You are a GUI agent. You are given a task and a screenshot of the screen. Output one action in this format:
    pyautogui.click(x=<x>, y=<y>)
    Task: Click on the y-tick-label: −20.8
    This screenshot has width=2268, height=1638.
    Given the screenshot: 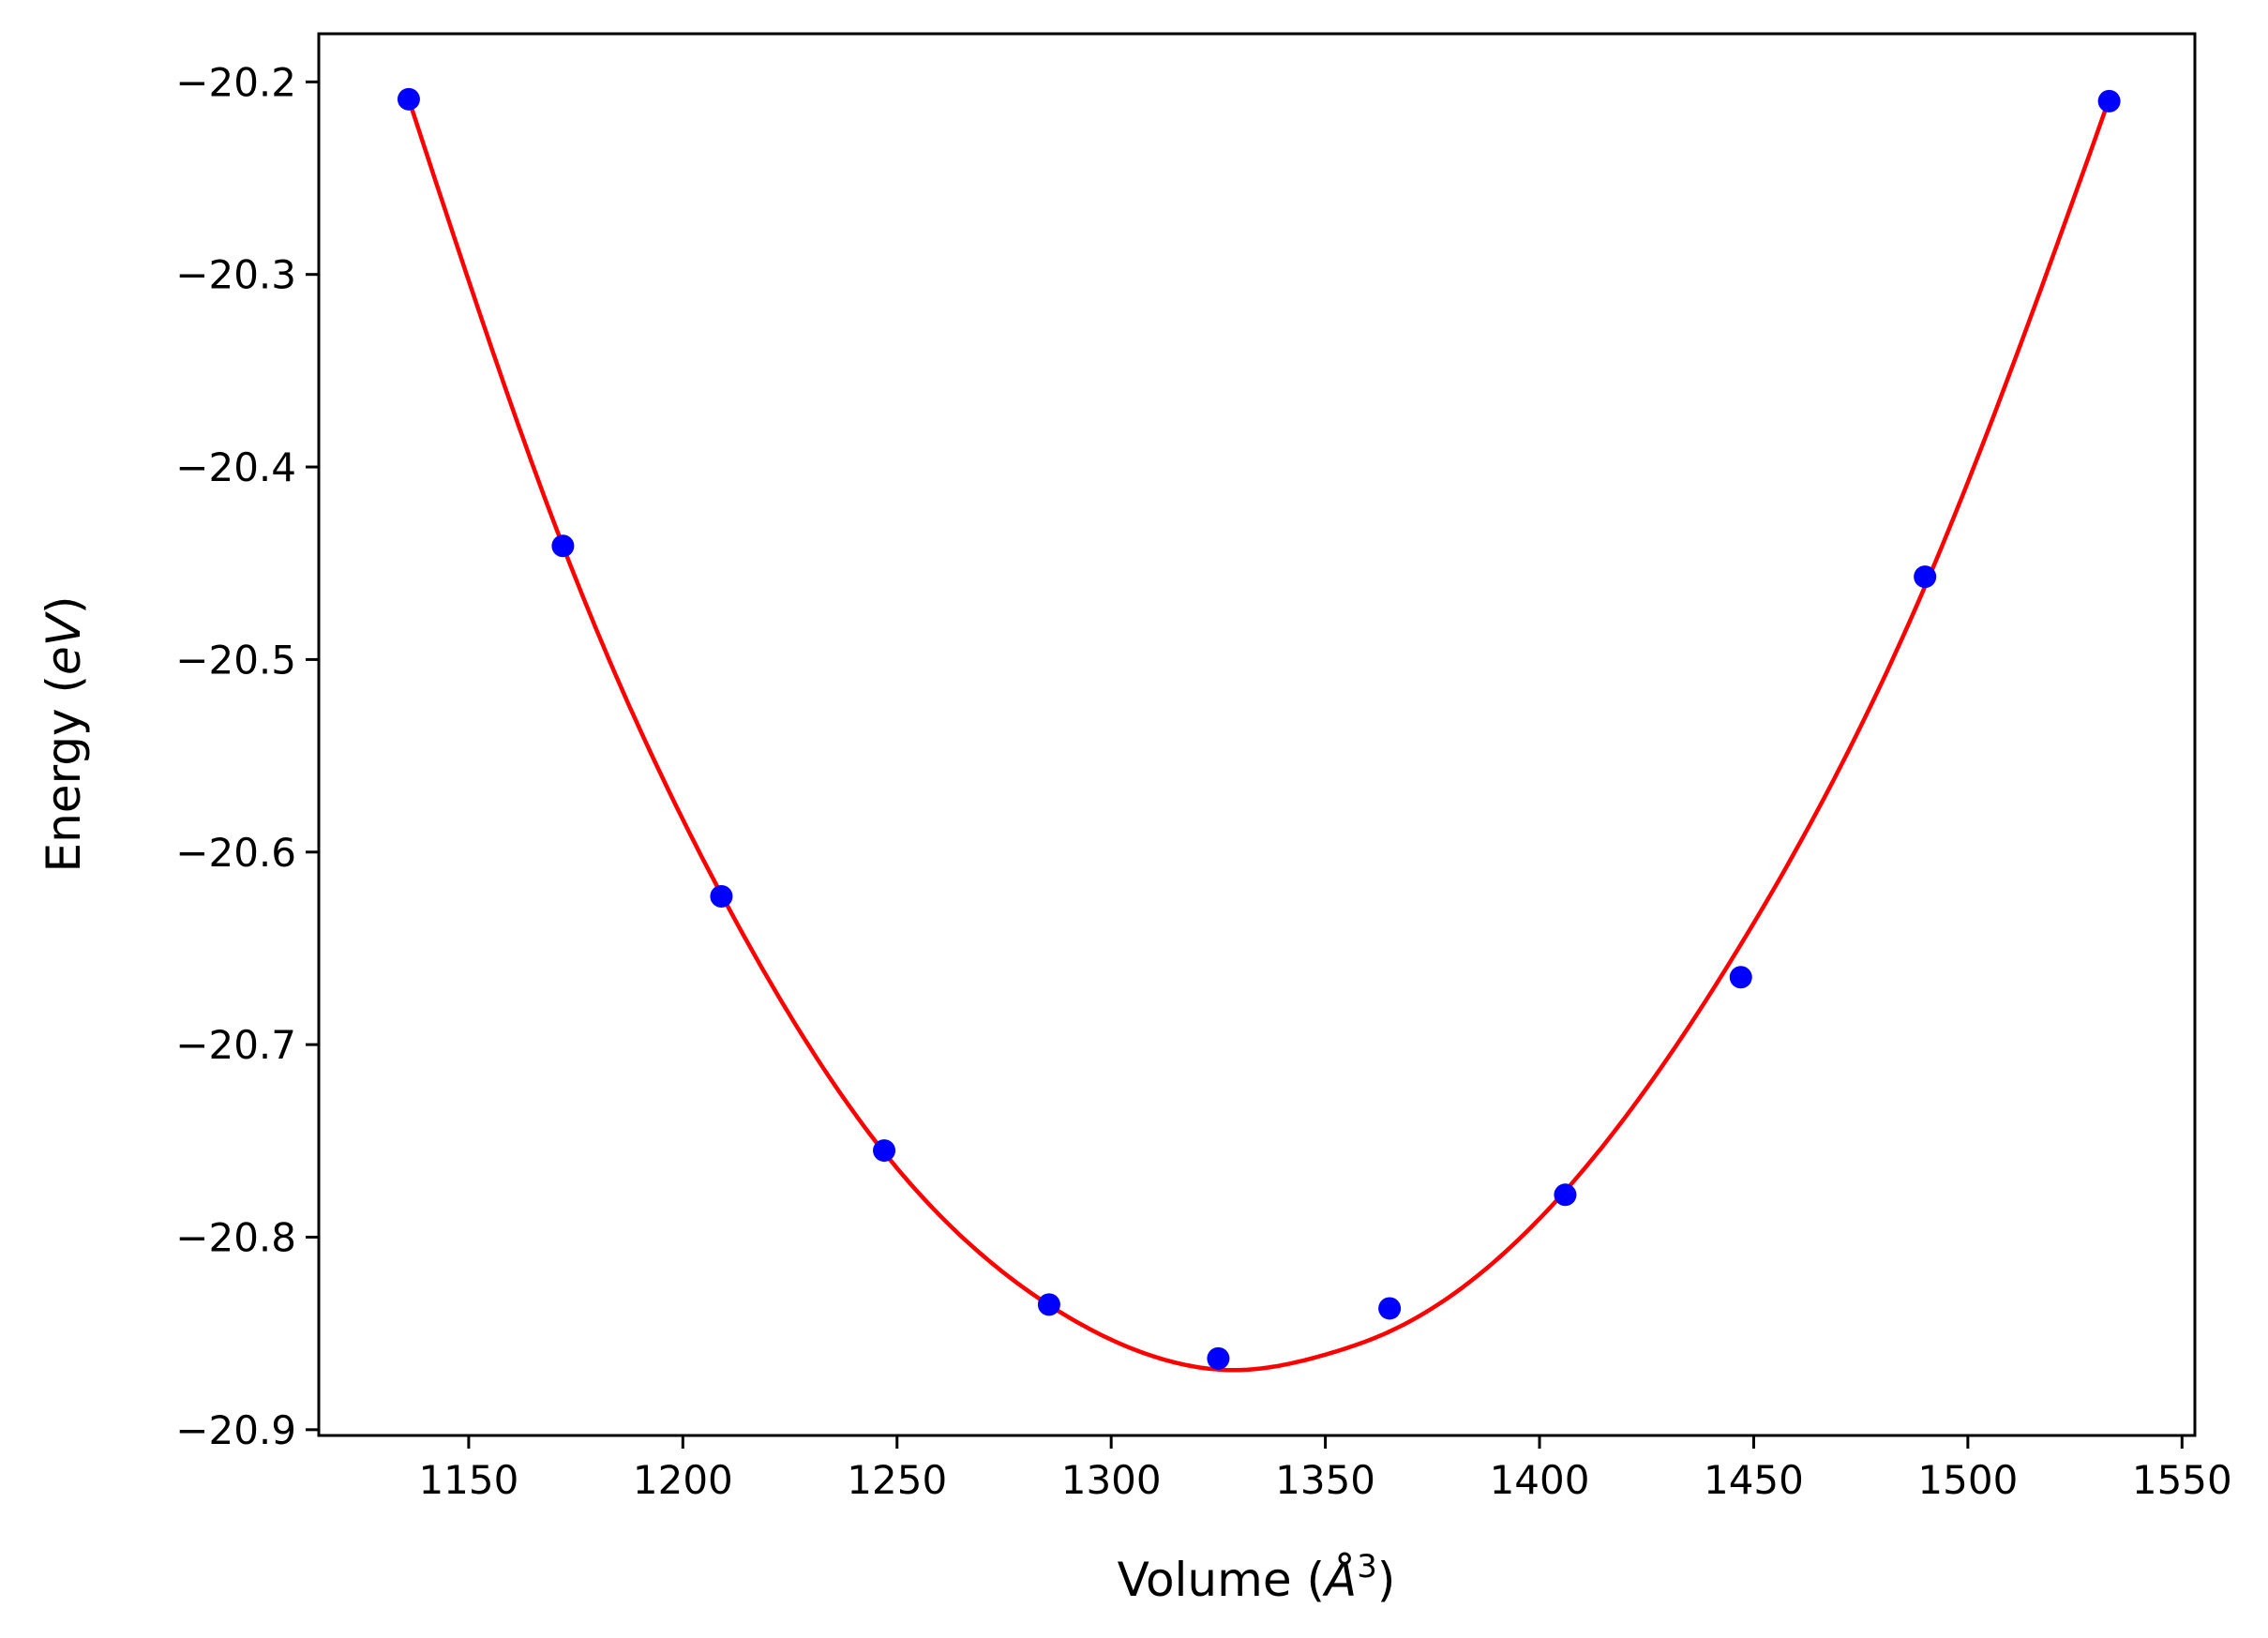 What is the action you would take?
    pyautogui.click(x=235, y=1237)
    